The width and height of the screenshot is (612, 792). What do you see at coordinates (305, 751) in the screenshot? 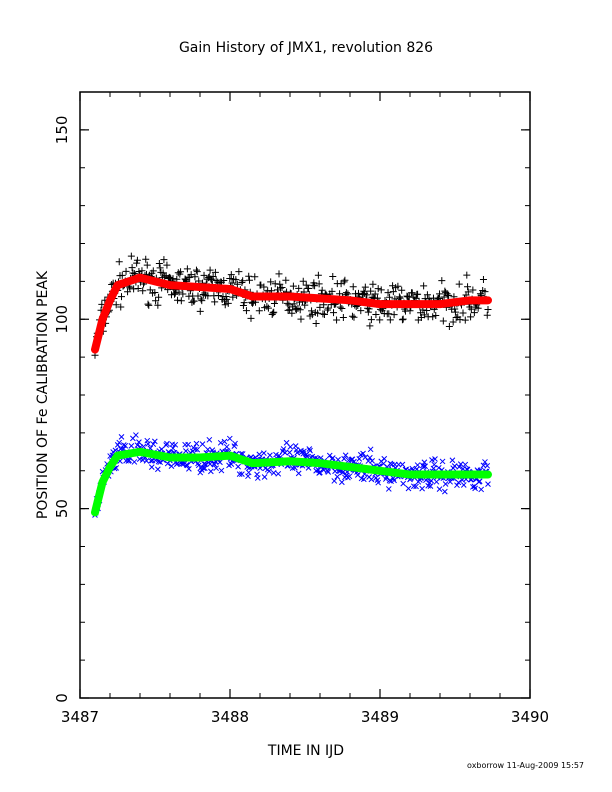
I see `x-axis-label: TIME IN IJD` at bounding box center [305, 751].